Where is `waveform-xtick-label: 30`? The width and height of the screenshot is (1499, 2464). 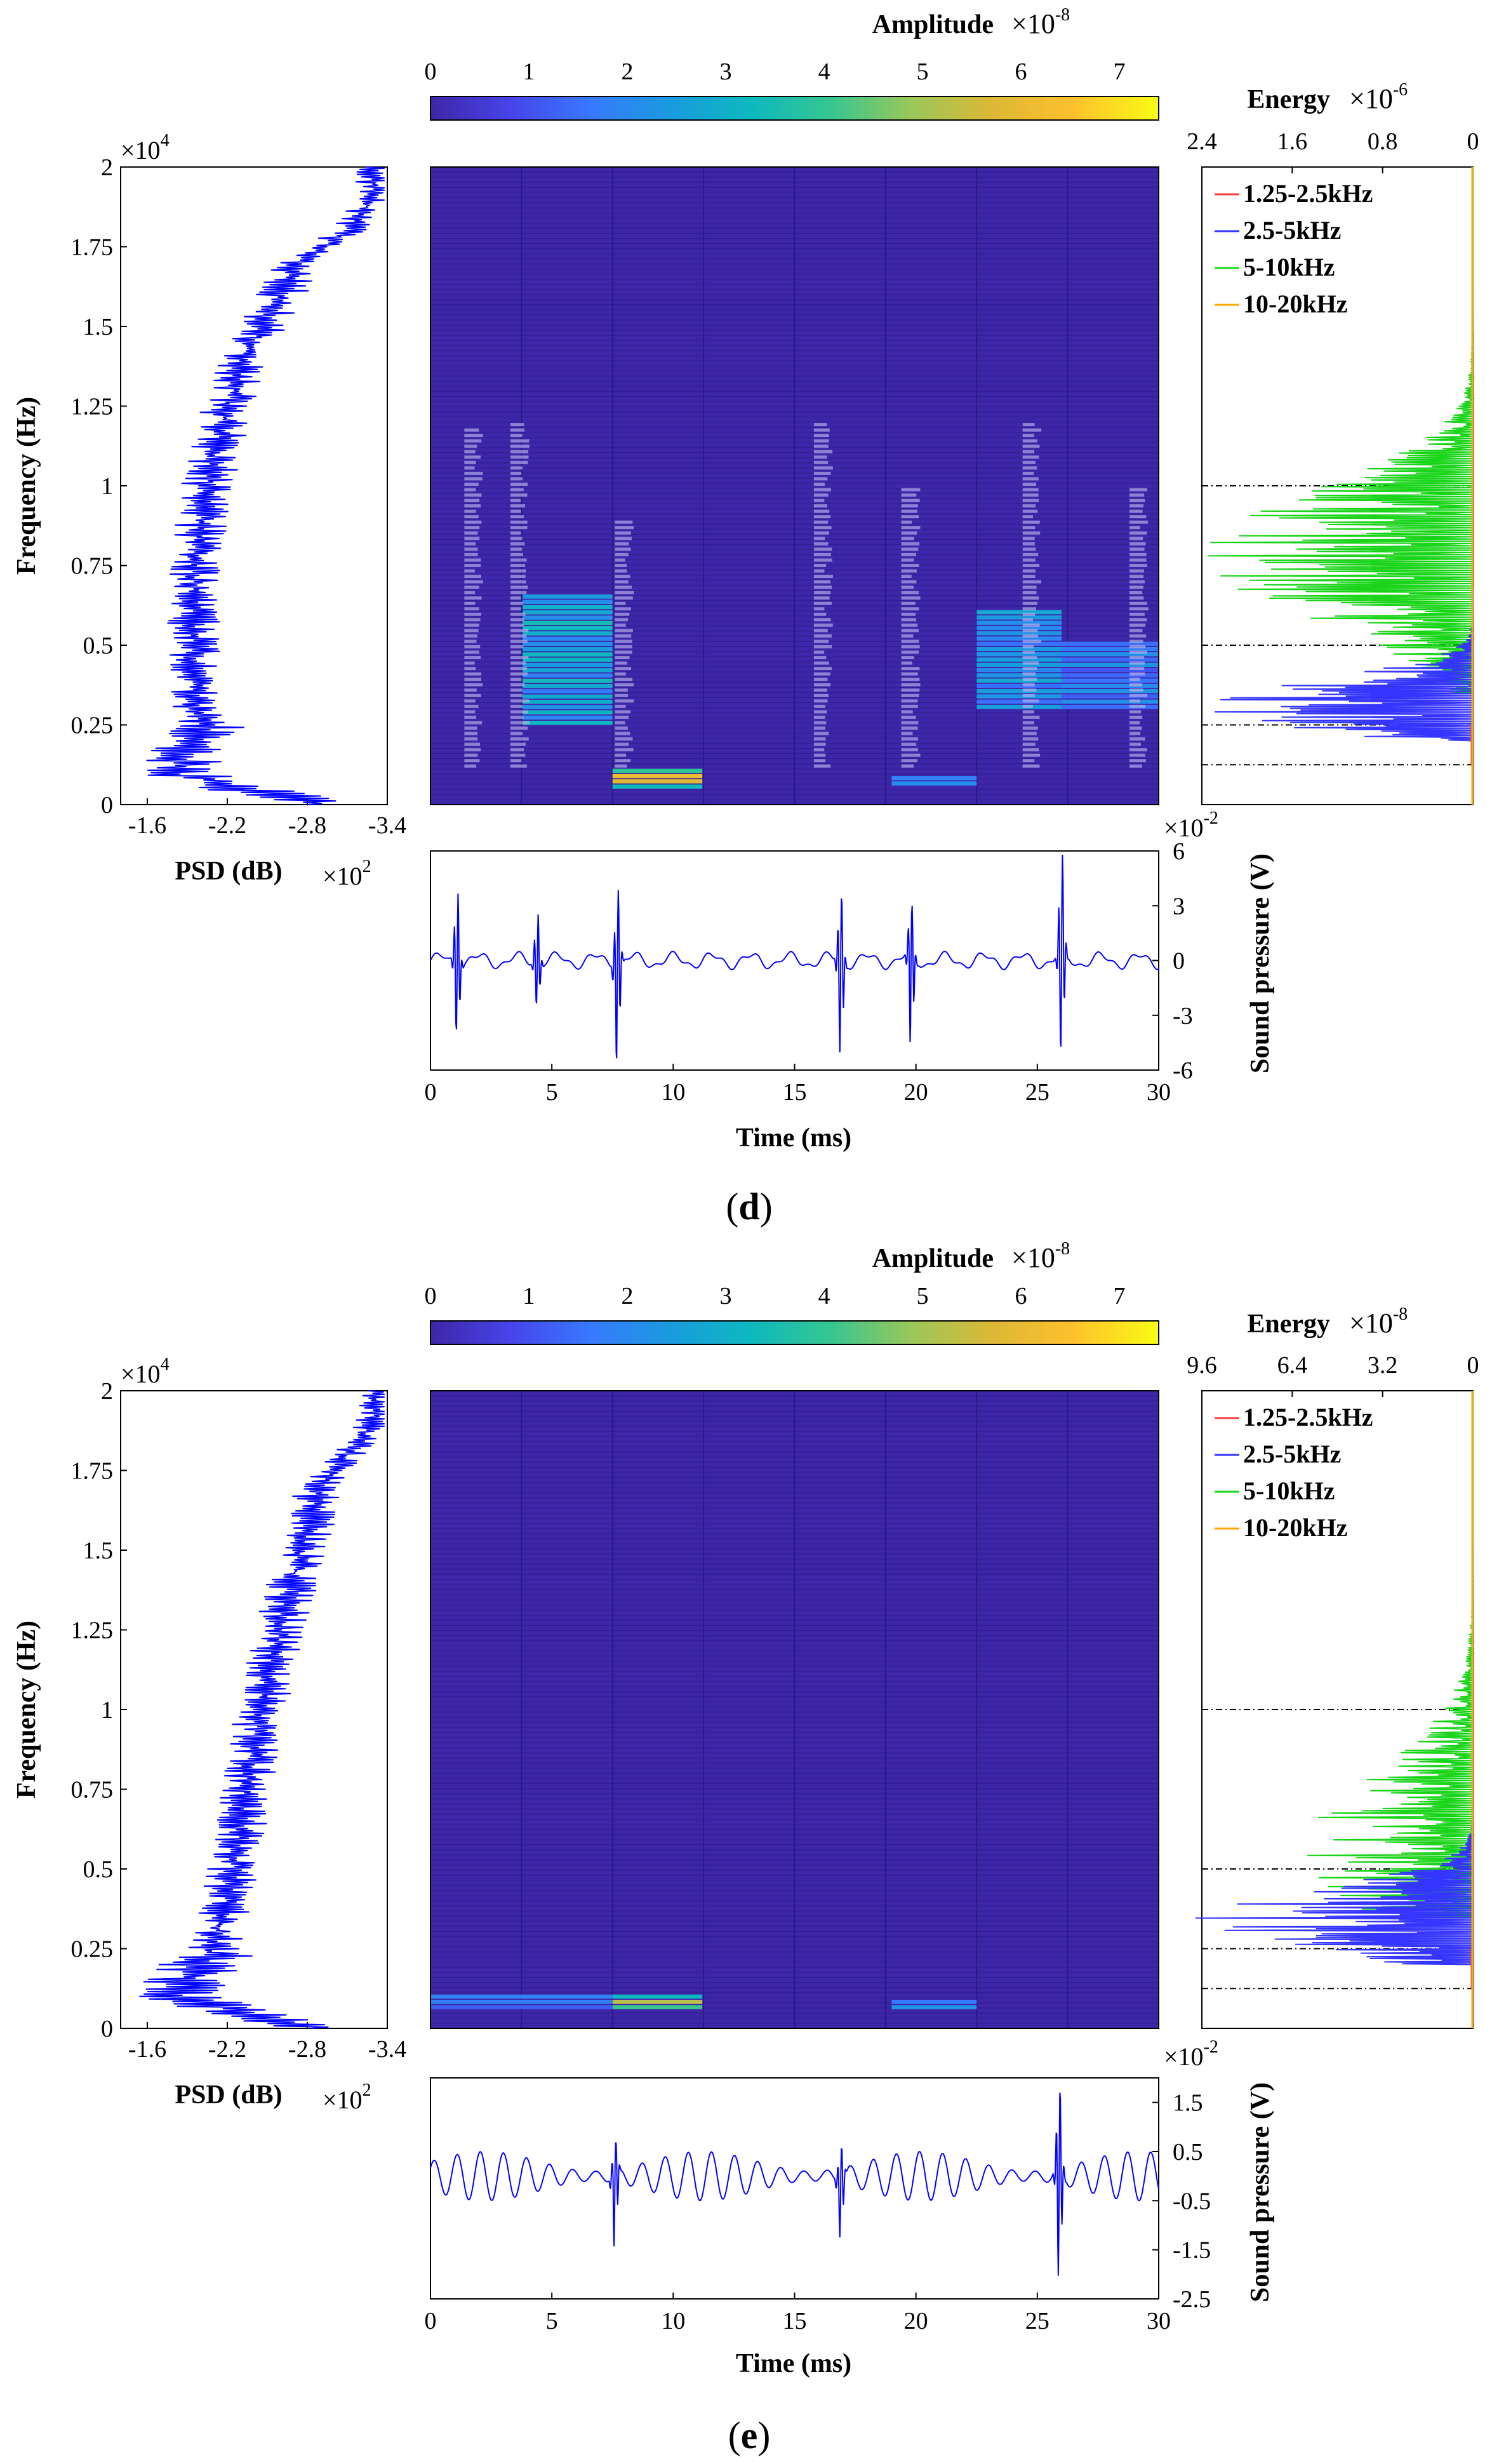 waveform-xtick-label: 30 is located at coordinates (1159, 2321).